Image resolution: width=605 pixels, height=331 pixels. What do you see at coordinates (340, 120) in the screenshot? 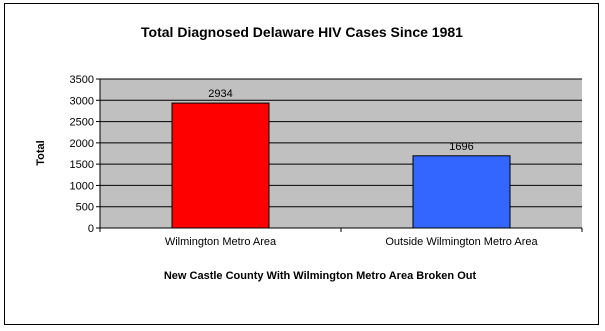
I see `data-labels: 2934 1696` at bounding box center [340, 120].